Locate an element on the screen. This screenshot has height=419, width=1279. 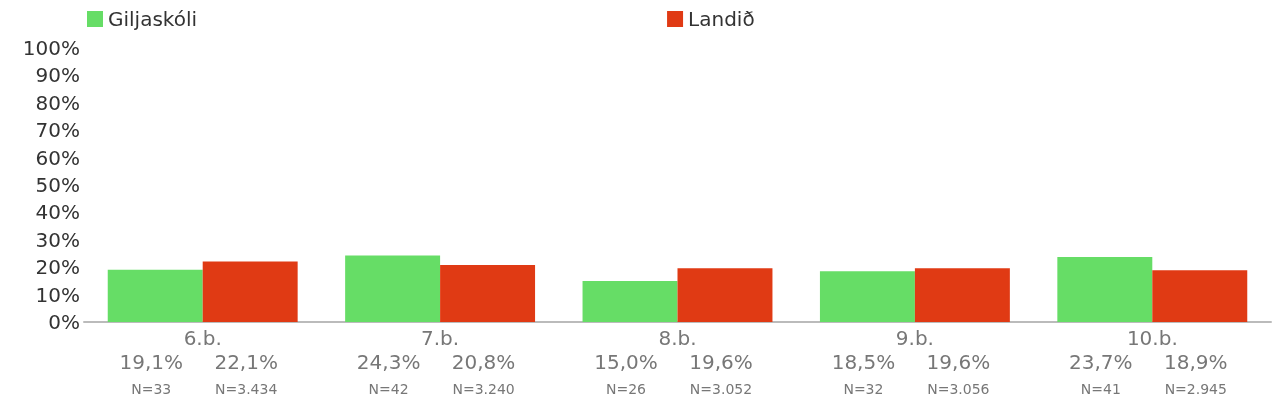
data-label: 18,5% is located at coordinates (863, 362).